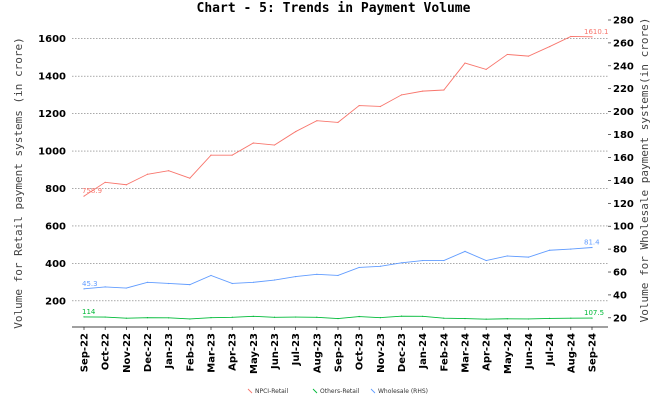 The width and height of the screenshot is (667, 407). Describe the element at coordinates (52, 152) in the screenshot. I see `y-tick-label: 1000` at that location.